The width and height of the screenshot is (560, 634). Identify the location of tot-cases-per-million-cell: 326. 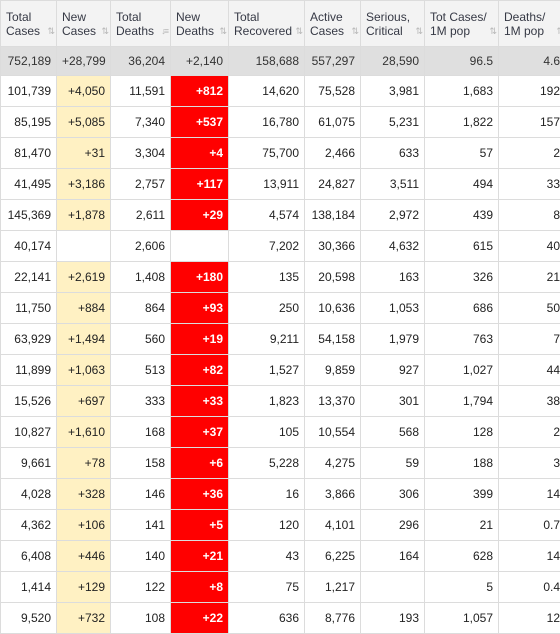
(462, 277).